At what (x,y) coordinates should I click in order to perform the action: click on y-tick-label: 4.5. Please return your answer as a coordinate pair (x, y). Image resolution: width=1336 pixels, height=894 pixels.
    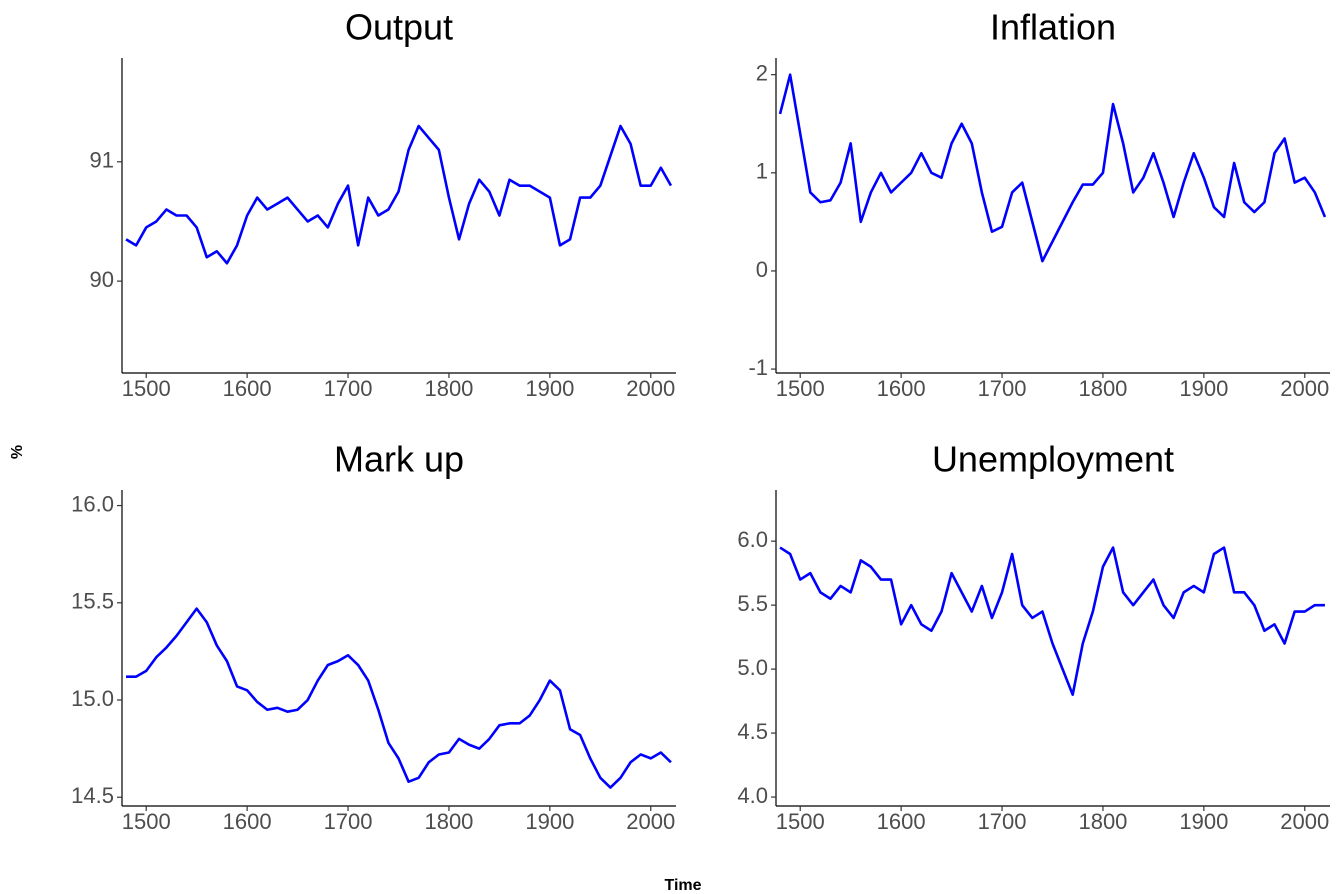
    Looking at the image, I should click on (752, 731).